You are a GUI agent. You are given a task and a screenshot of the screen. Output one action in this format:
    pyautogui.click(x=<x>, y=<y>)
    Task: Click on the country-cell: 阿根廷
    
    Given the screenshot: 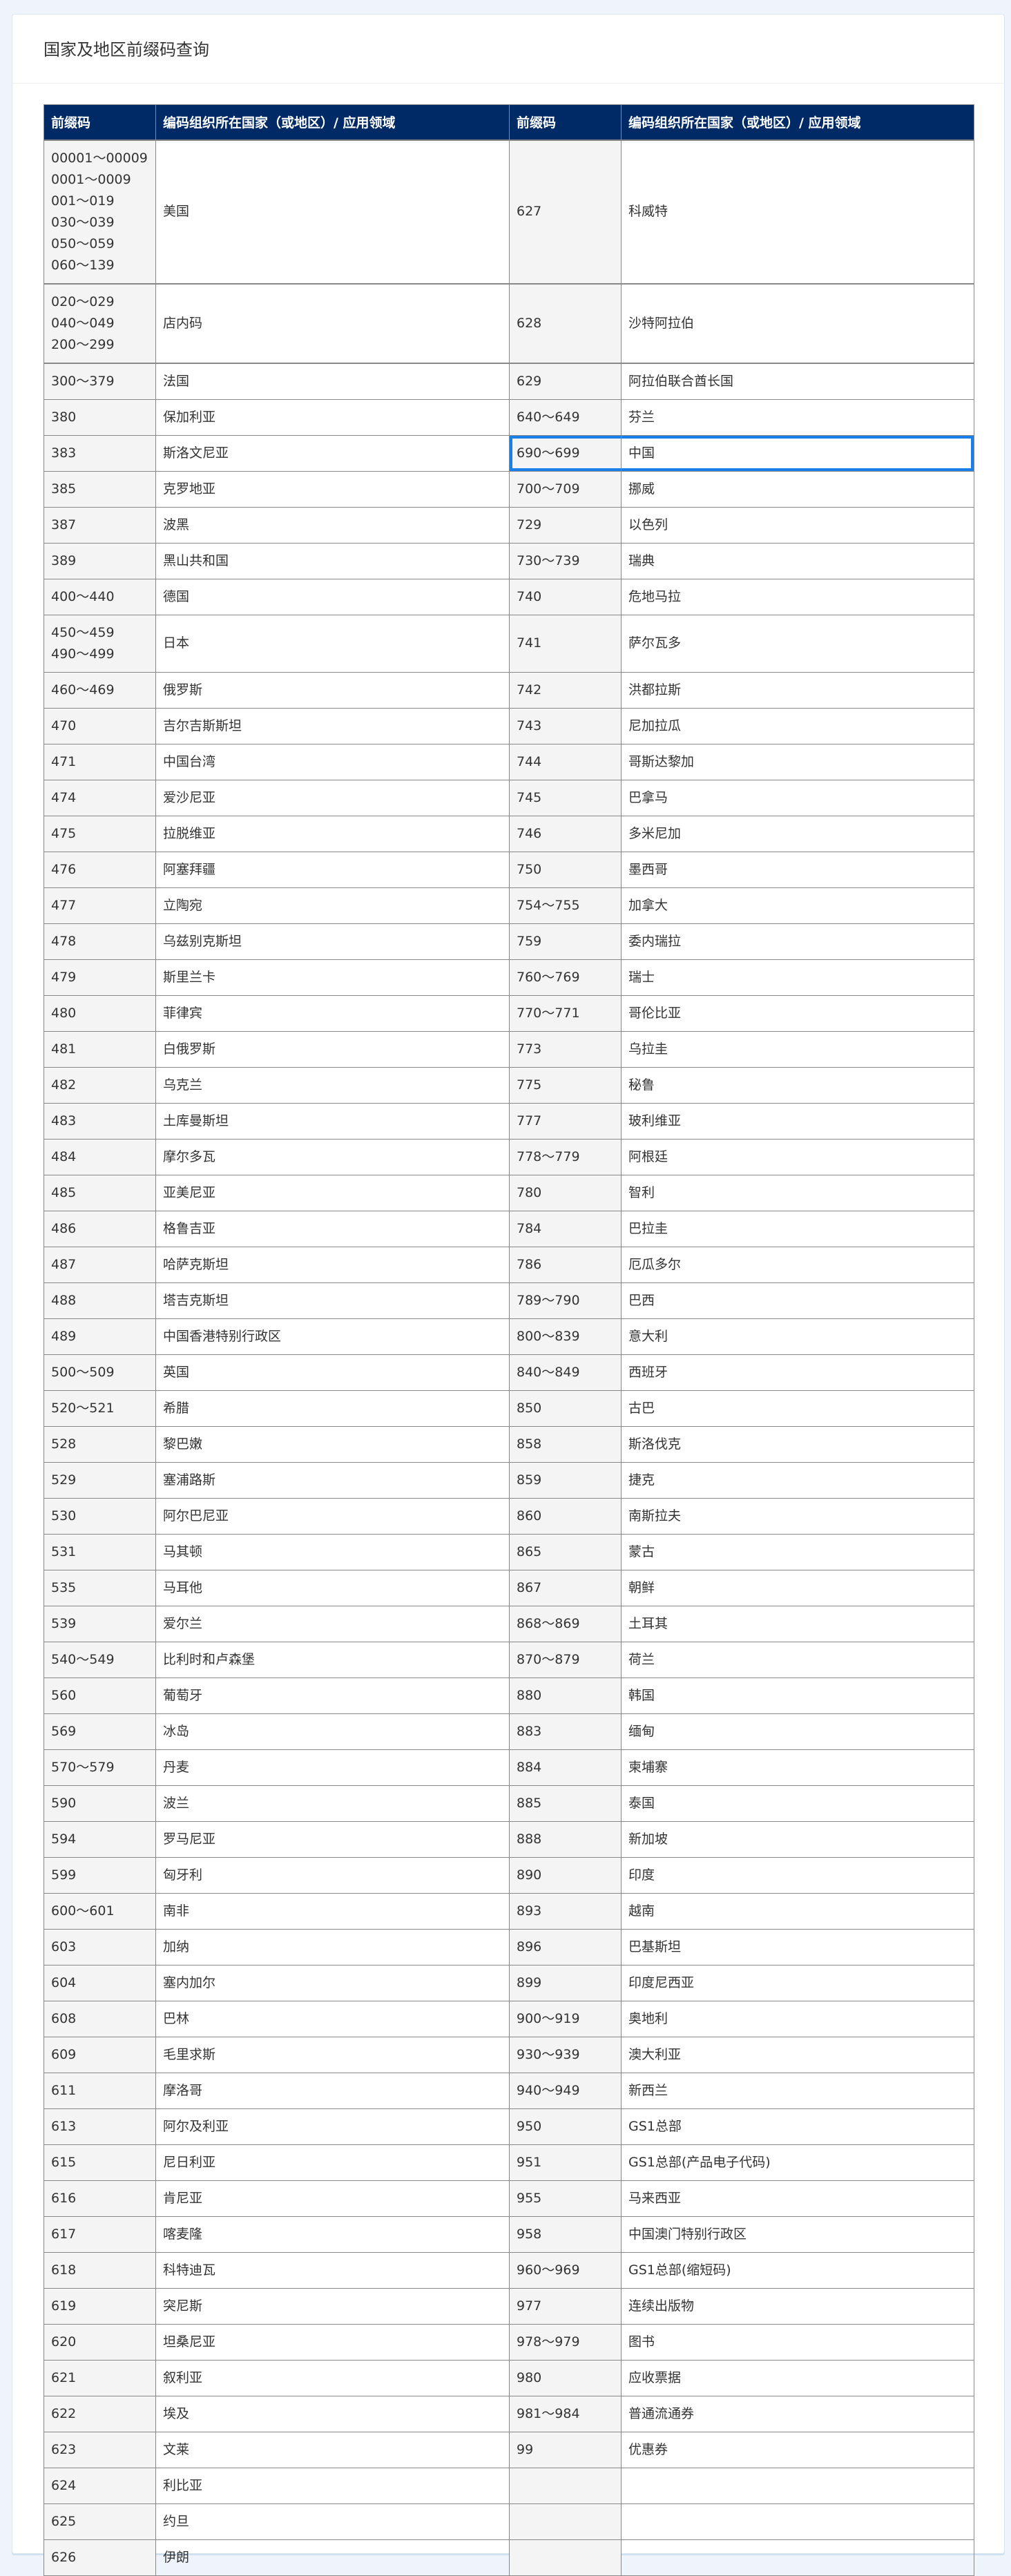 What is the action you would take?
    pyautogui.click(x=797, y=1156)
    